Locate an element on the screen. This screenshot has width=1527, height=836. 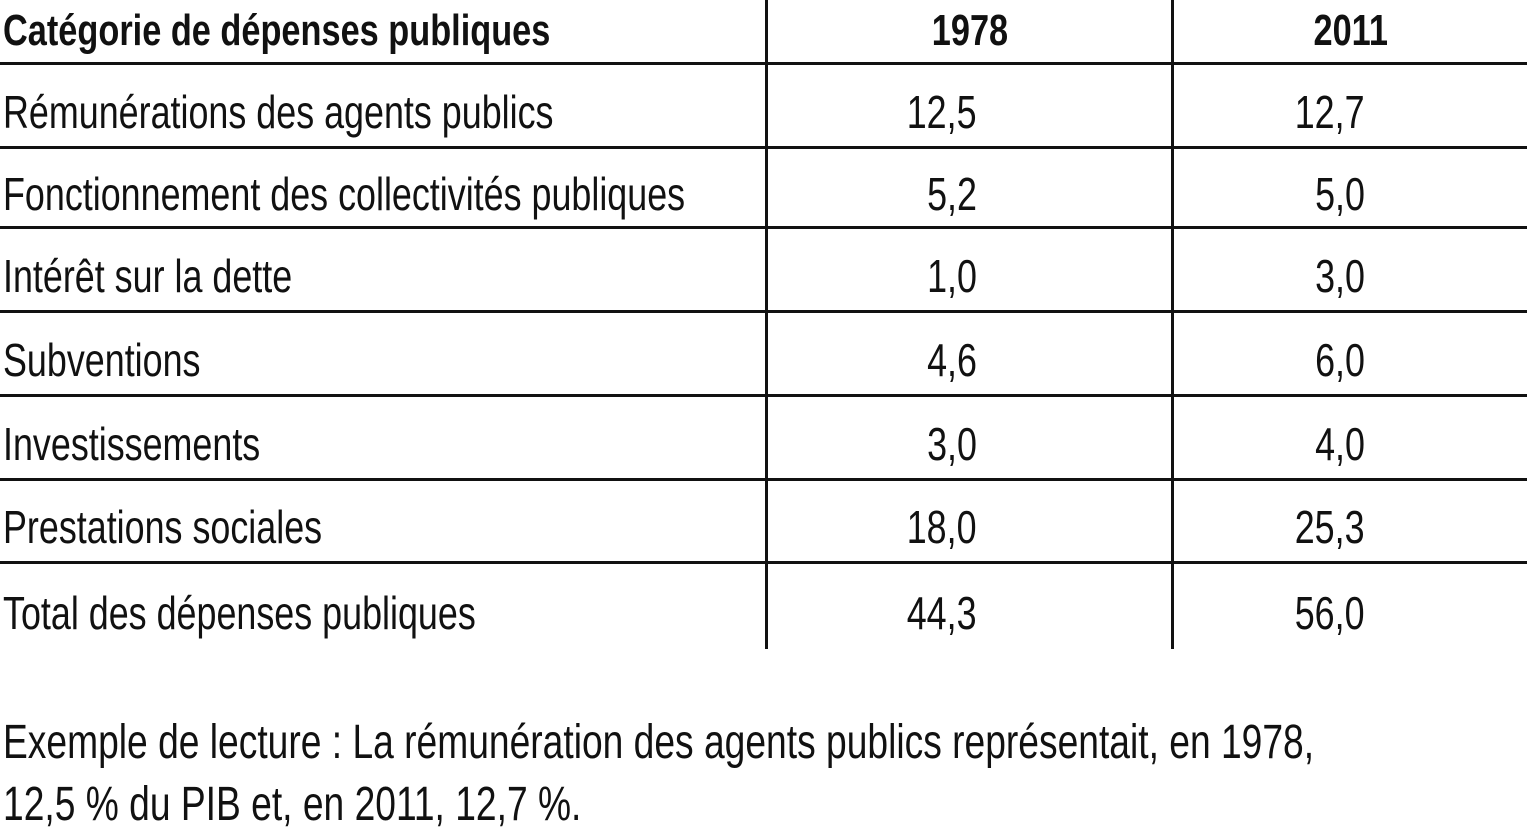
table-row: Total des dépenses publiques 44,3 56,0 is located at coordinates (763, 606).